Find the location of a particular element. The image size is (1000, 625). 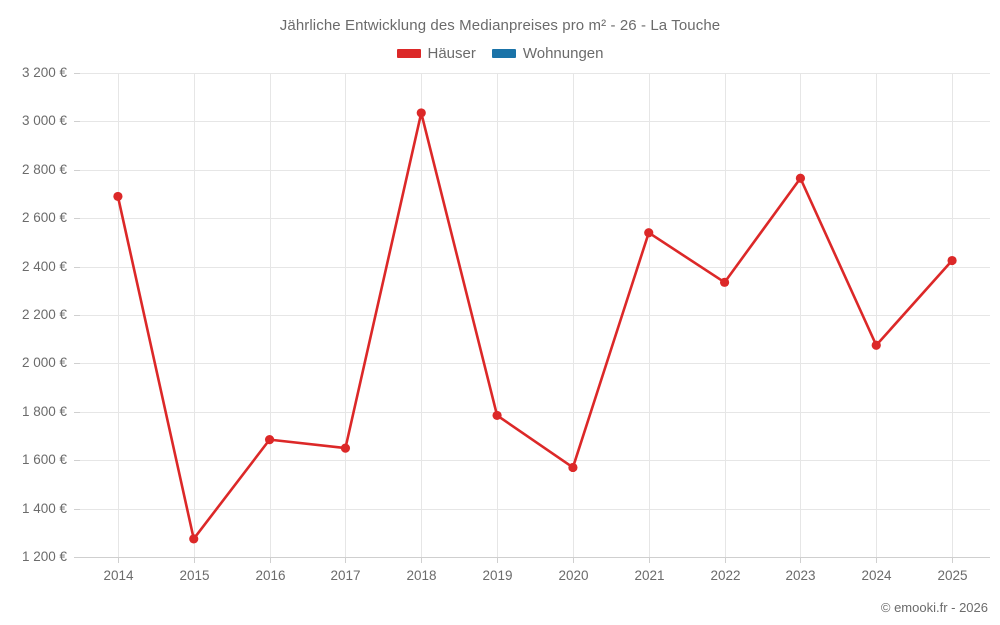

x-axis-label: 2020 is located at coordinates (573, 575).